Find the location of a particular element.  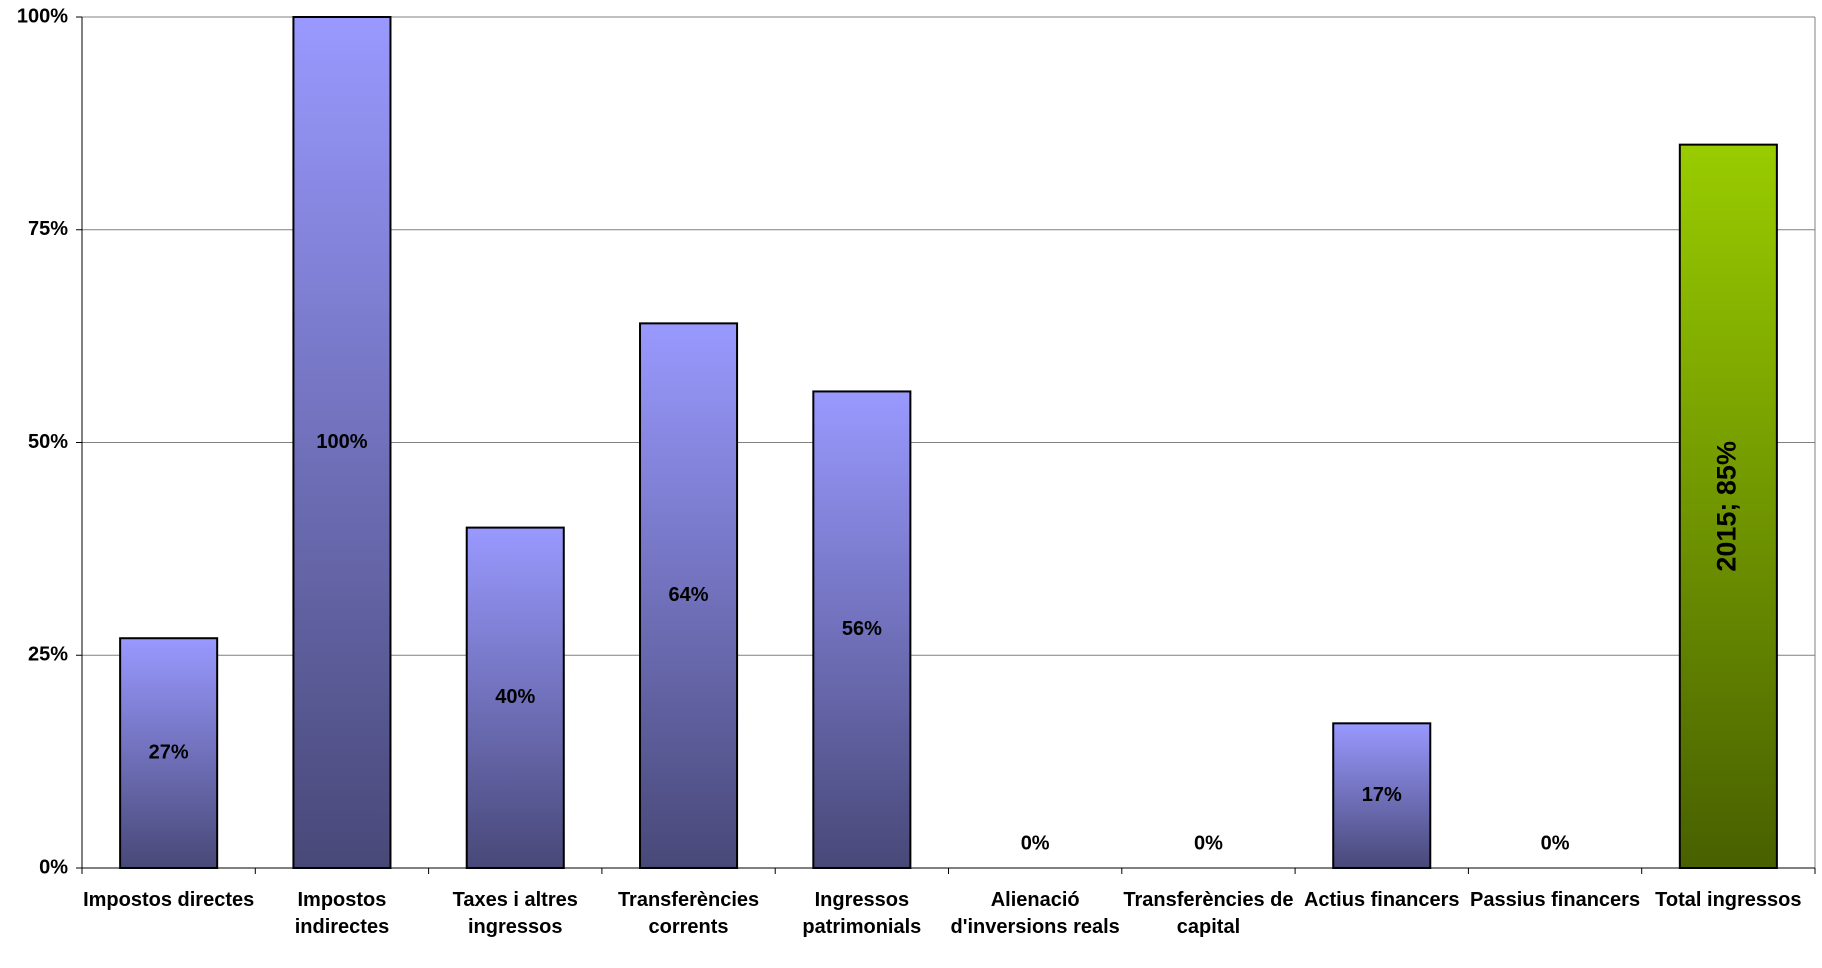

y-tick-label: 75% is located at coordinates (48, 229).